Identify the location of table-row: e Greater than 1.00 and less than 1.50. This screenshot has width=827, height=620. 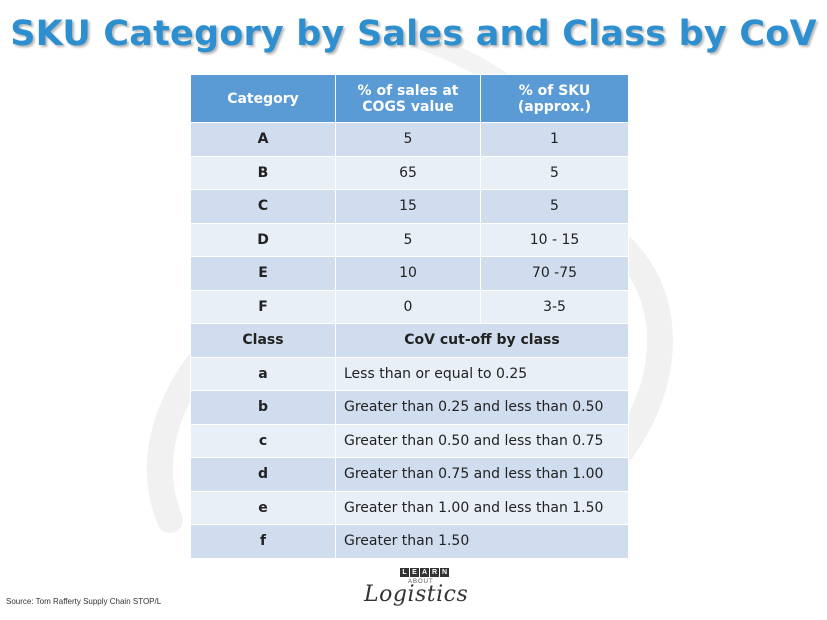
(409, 507).